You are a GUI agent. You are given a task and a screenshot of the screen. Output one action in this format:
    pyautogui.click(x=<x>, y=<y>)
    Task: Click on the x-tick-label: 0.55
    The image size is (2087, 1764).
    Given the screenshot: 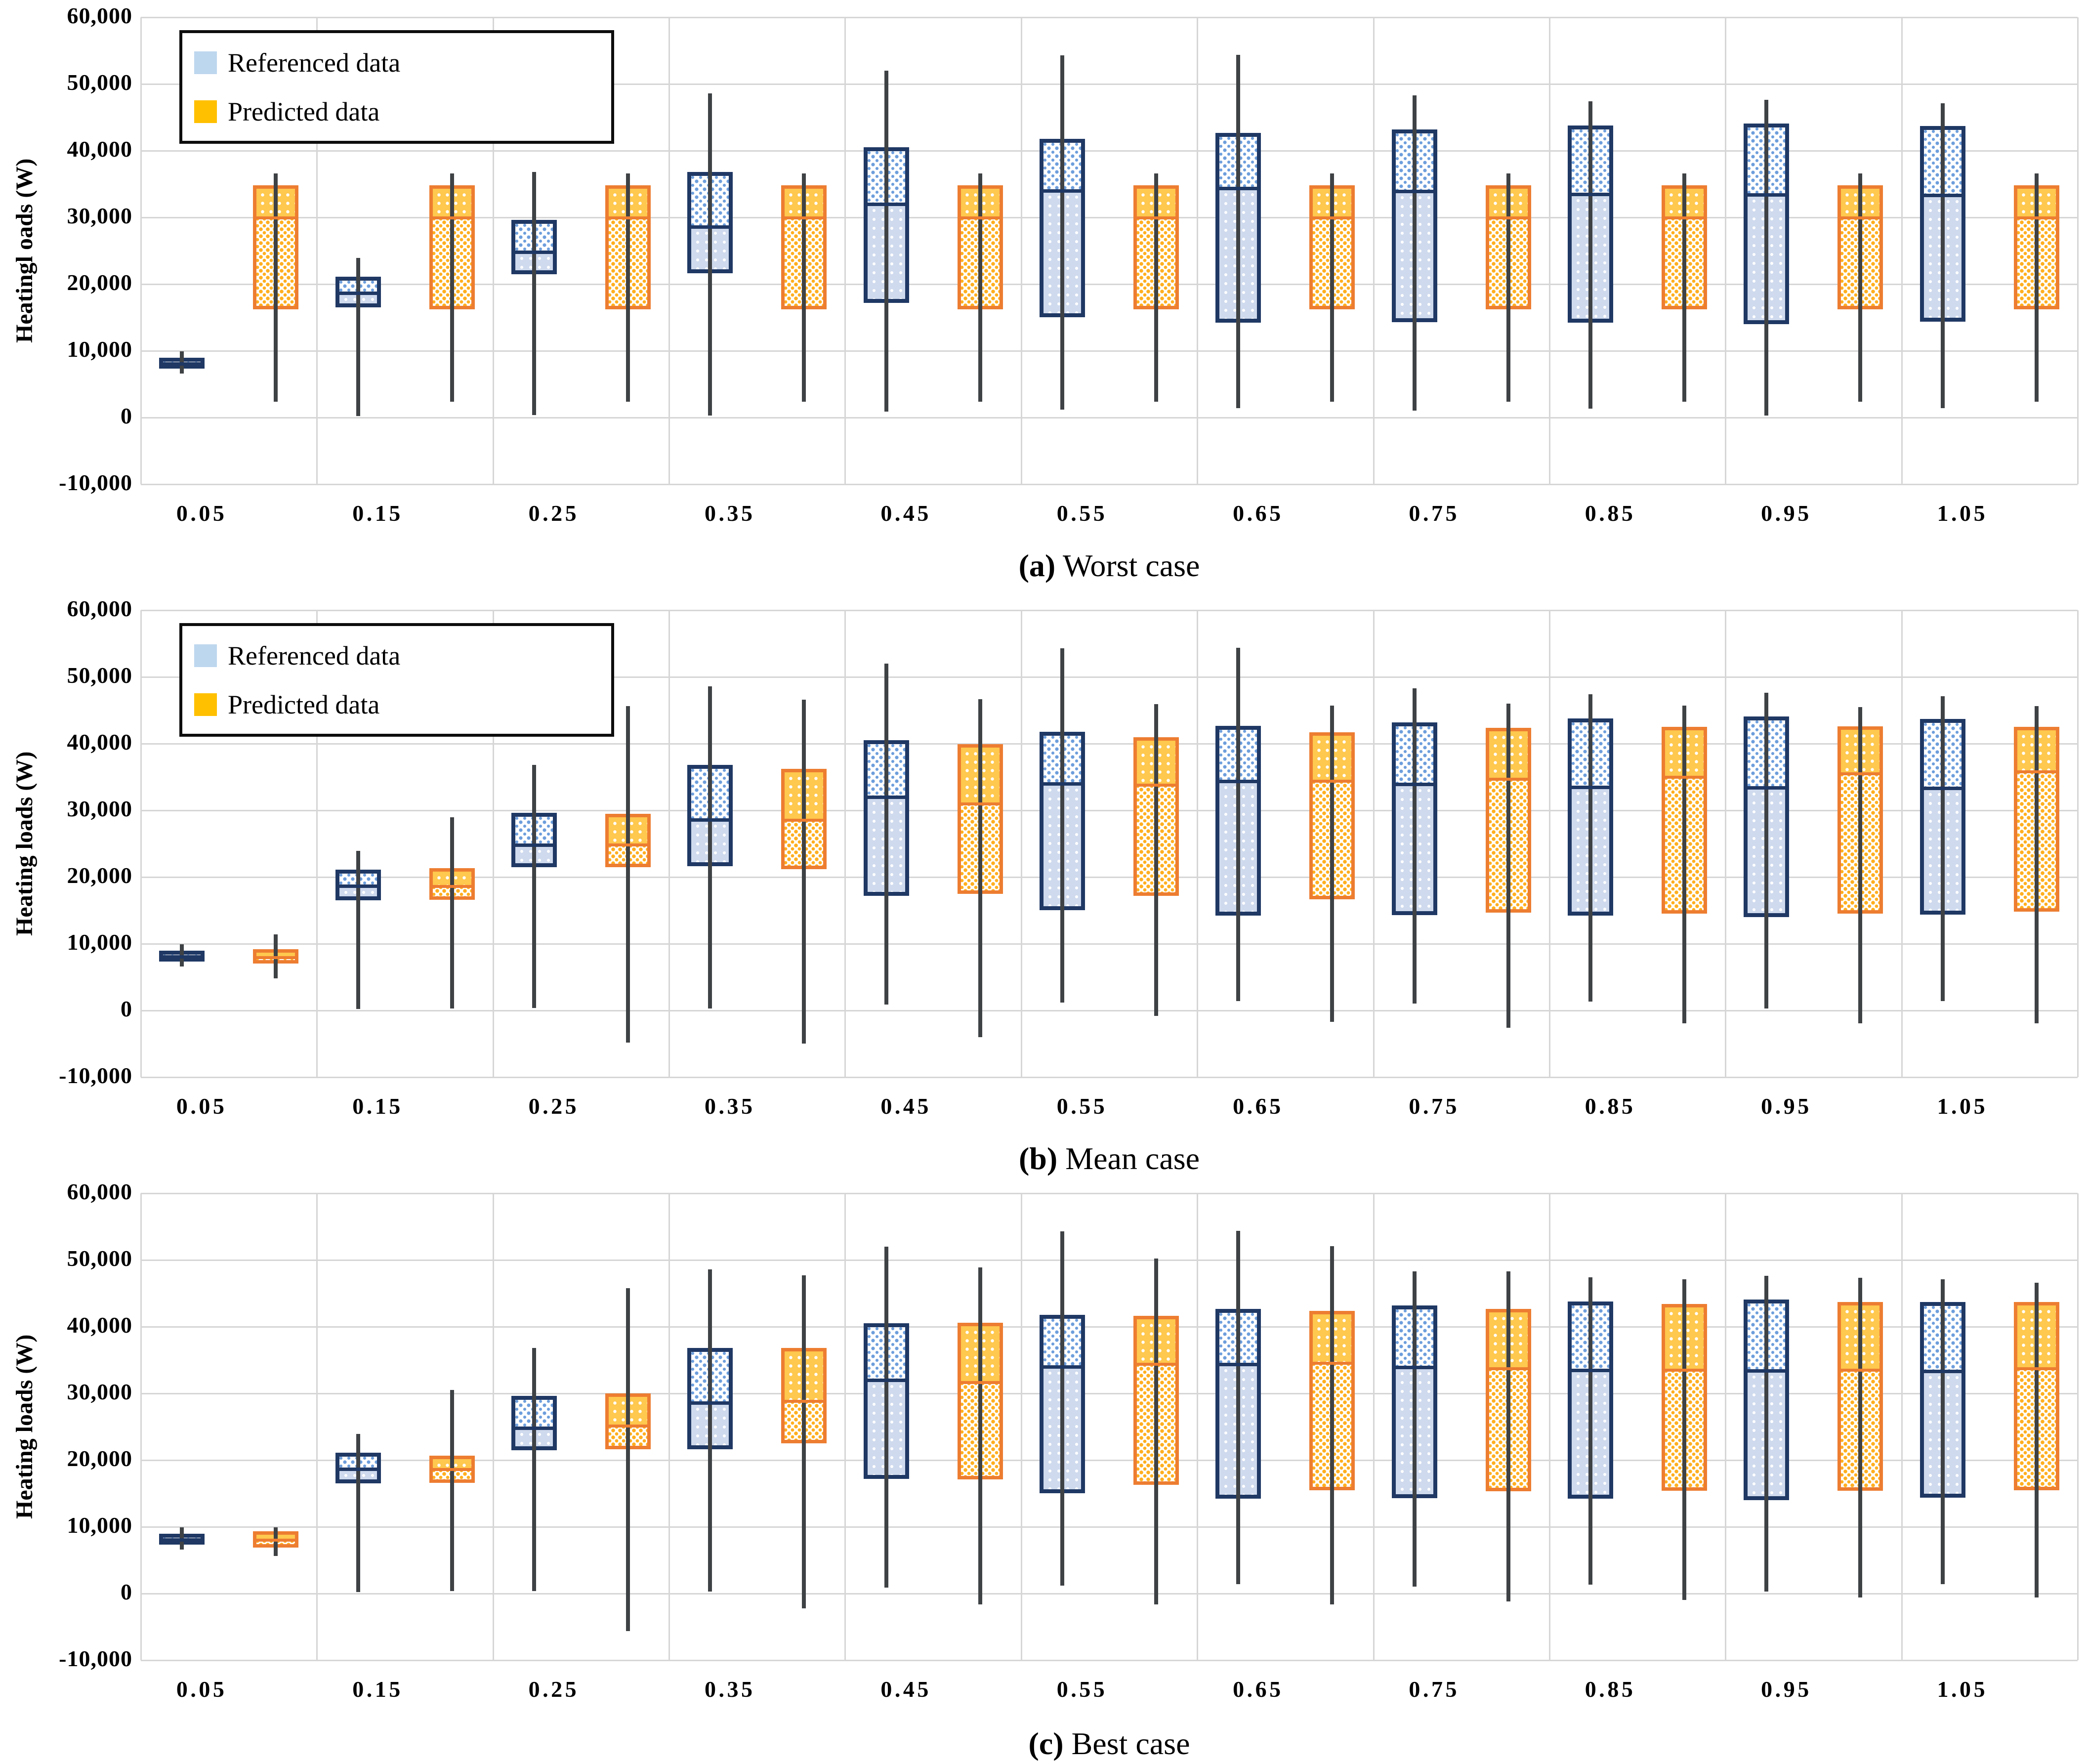 What is the action you would take?
    pyautogui.click(x=1082, y=1106)
    